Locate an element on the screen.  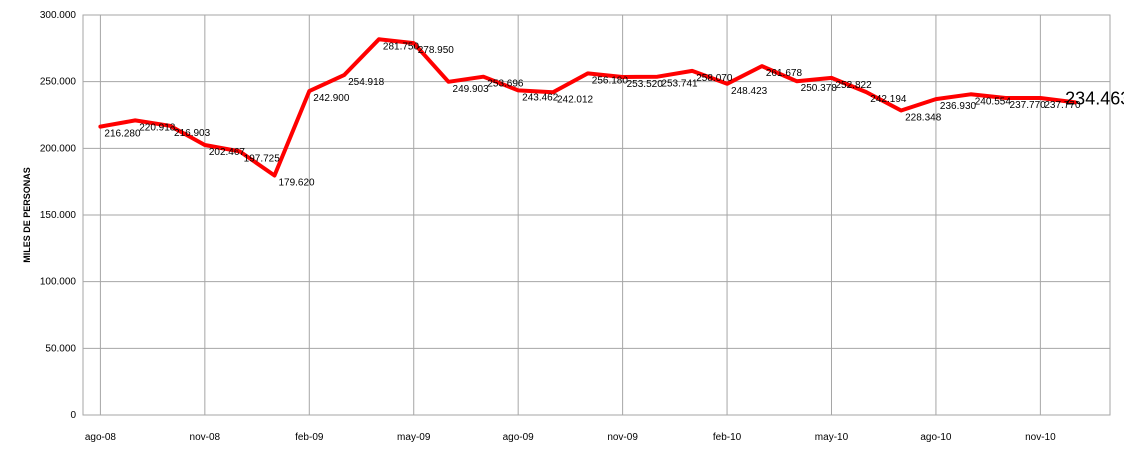
data-label: 228.348 is located at coordinates (923, 118).